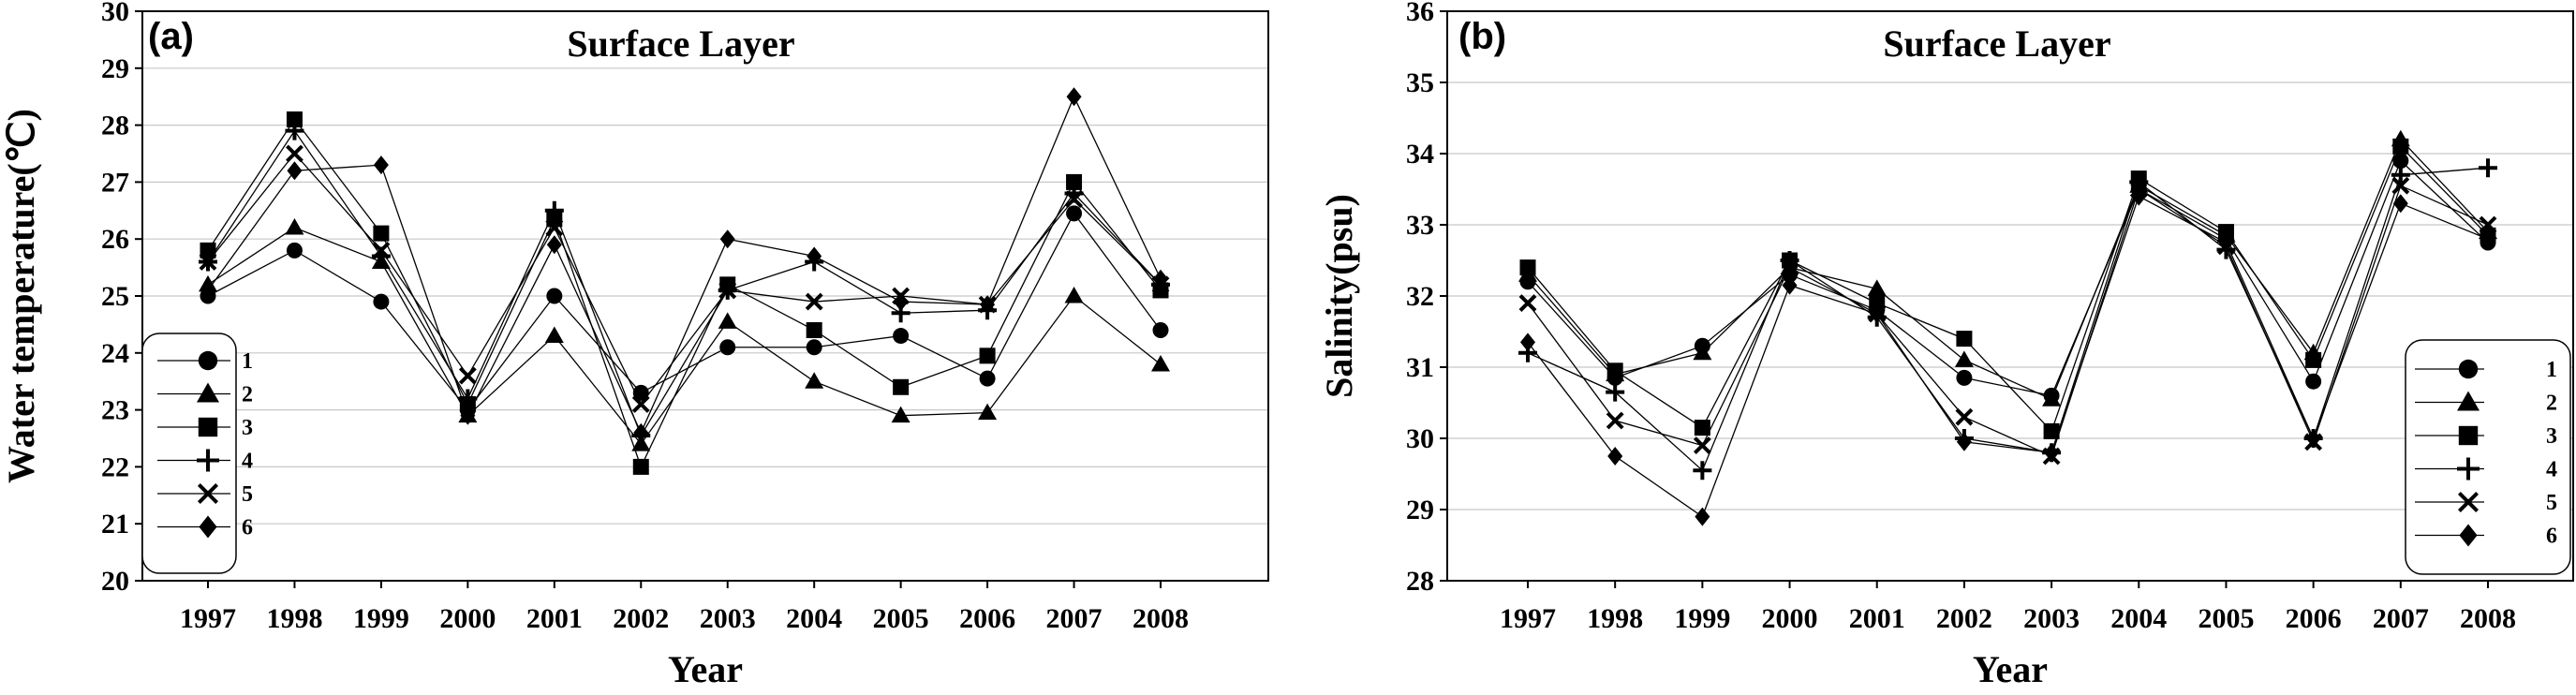 Image resolution: width=2576 pixels, height=695 pixels. Describe the element at coordinates (115, 182) in the screenshot. I see `y-tick-label: 27` at that location.